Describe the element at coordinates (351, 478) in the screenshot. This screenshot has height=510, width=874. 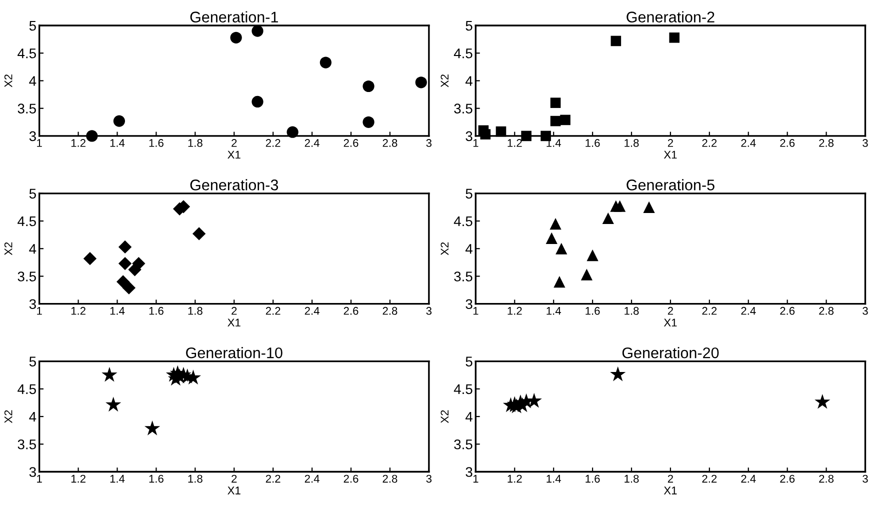
I see `x-tick-label: 2.6` at that location.